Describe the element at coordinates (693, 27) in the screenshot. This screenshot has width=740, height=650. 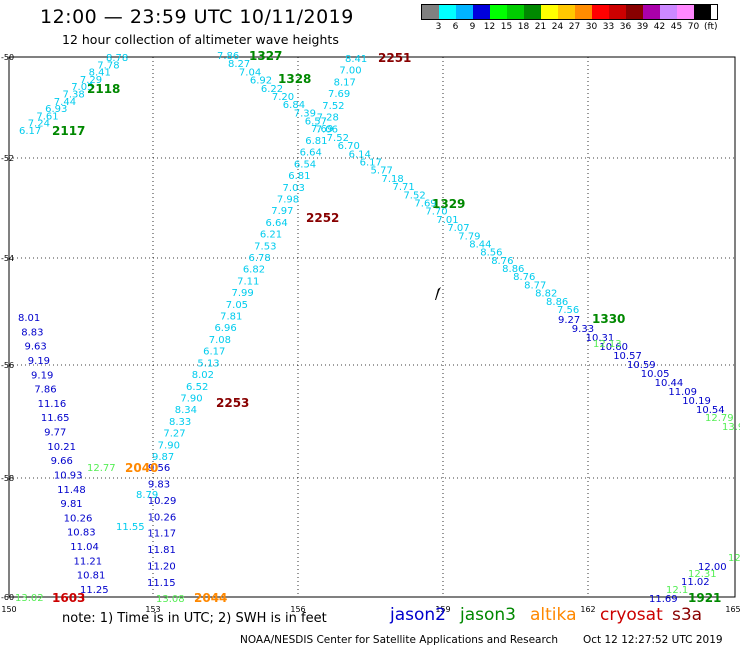
I see `legend-label: 70` at that location.